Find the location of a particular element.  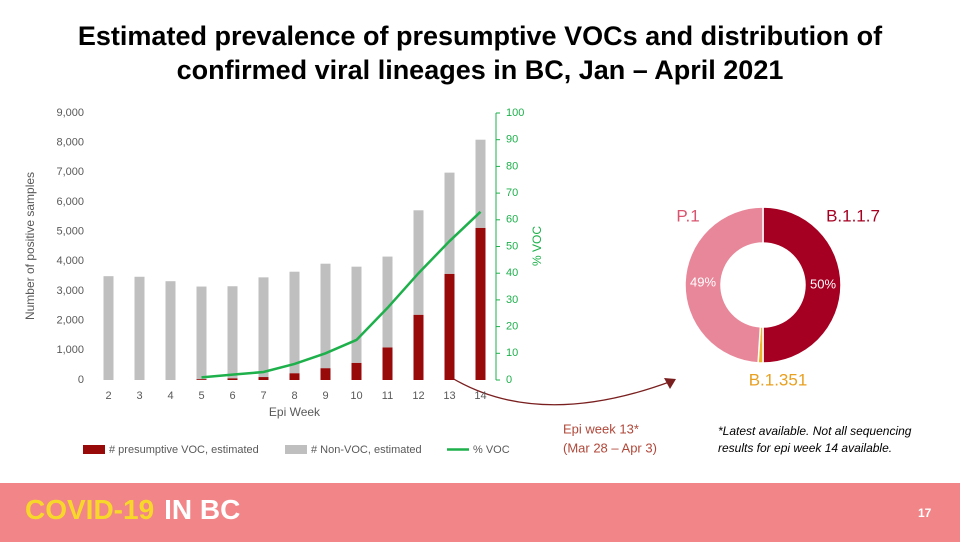

slice-label: B.1.351 is located at coordinates (778, 379).